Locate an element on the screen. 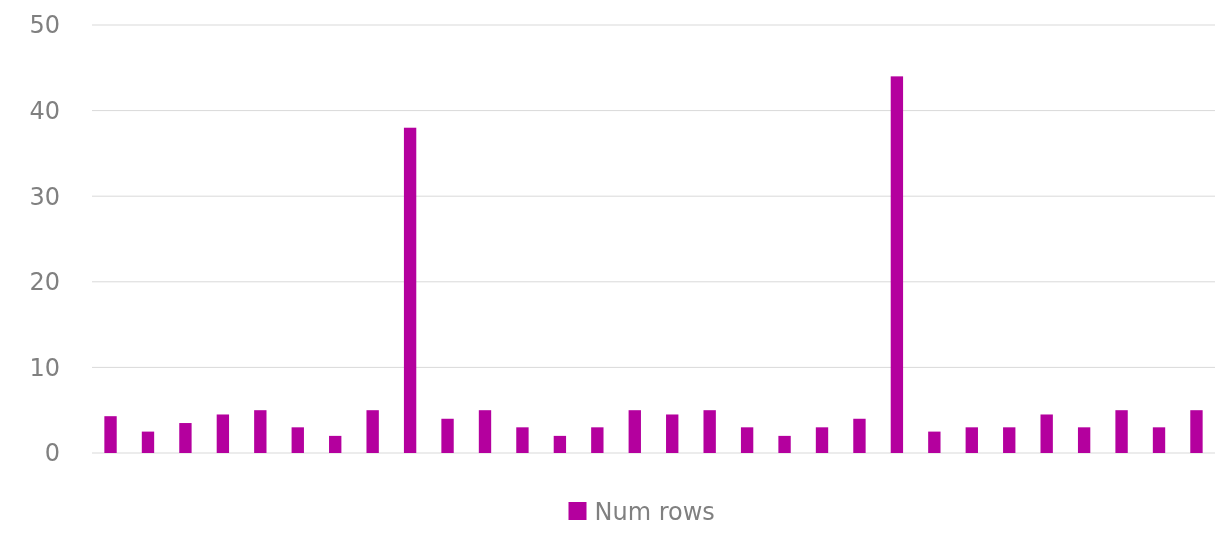  y-tick-label: 10 is located at coordinates (44, 367).